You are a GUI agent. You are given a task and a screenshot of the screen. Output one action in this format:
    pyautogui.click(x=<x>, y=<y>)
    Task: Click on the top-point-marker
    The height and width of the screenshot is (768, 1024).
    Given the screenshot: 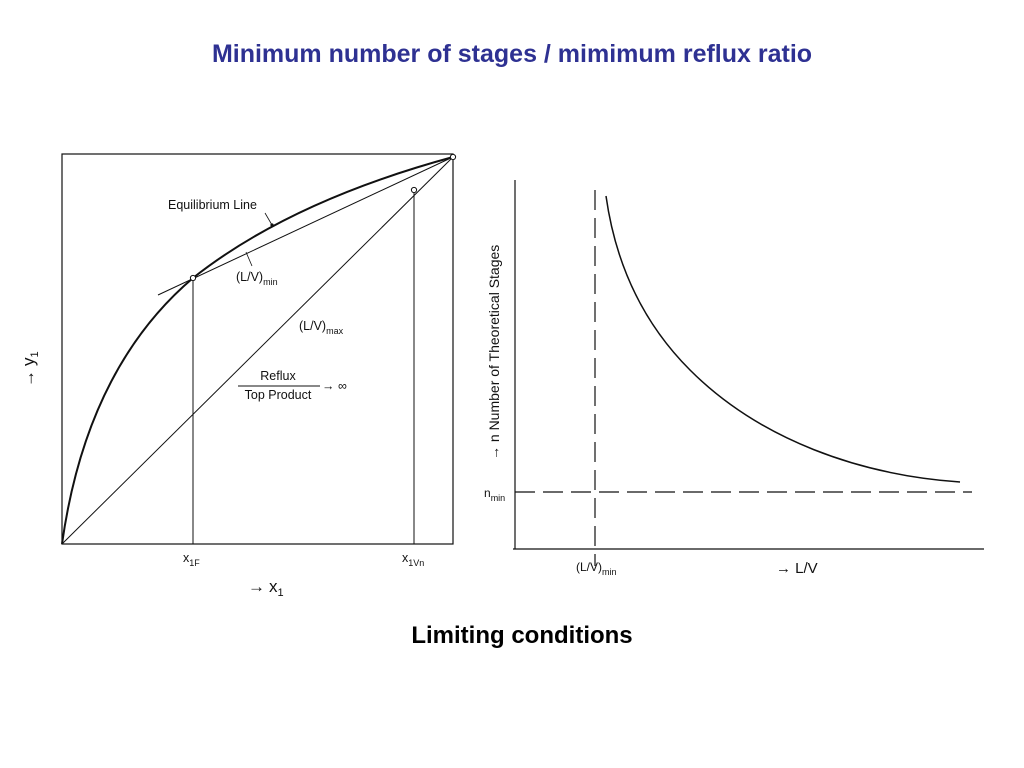 What is the action you would take?
    pyautogui.click(x=414, y=190)
    